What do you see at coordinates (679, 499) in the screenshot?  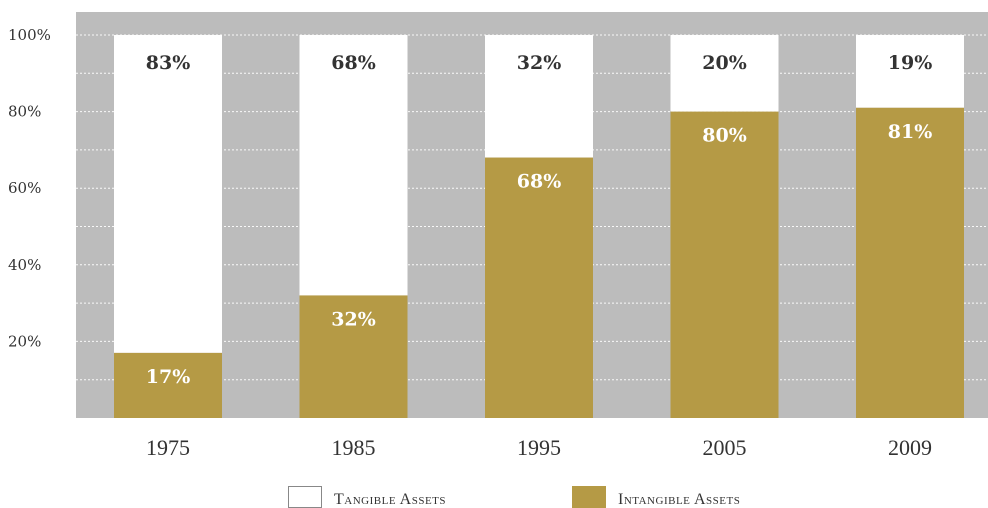 I see `legend-label-intangible: Intangible Assets` at bounding box center [679, 499].